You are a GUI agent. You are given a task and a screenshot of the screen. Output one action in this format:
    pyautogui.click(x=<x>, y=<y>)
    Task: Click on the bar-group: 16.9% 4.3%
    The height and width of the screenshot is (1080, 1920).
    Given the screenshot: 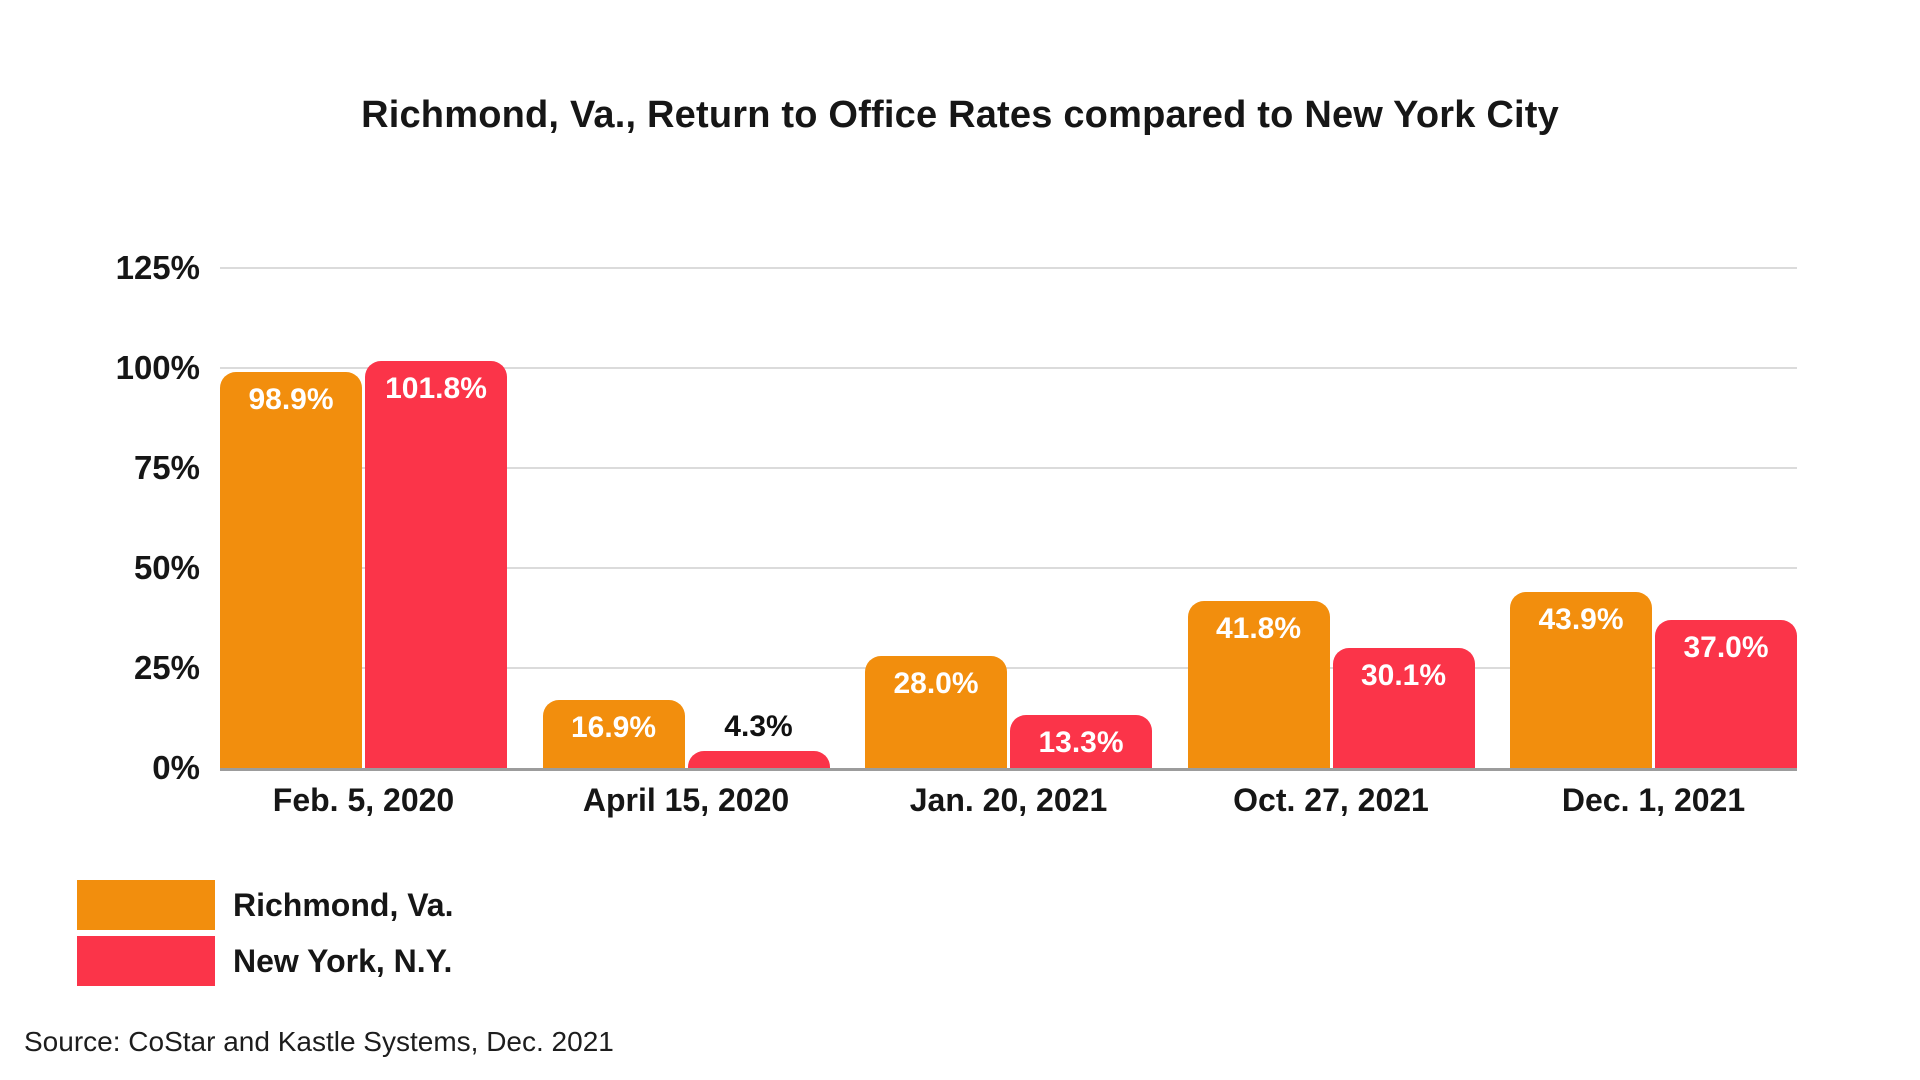 What is the action you would take?
    pyautogui.click(x=686, y=518)
    